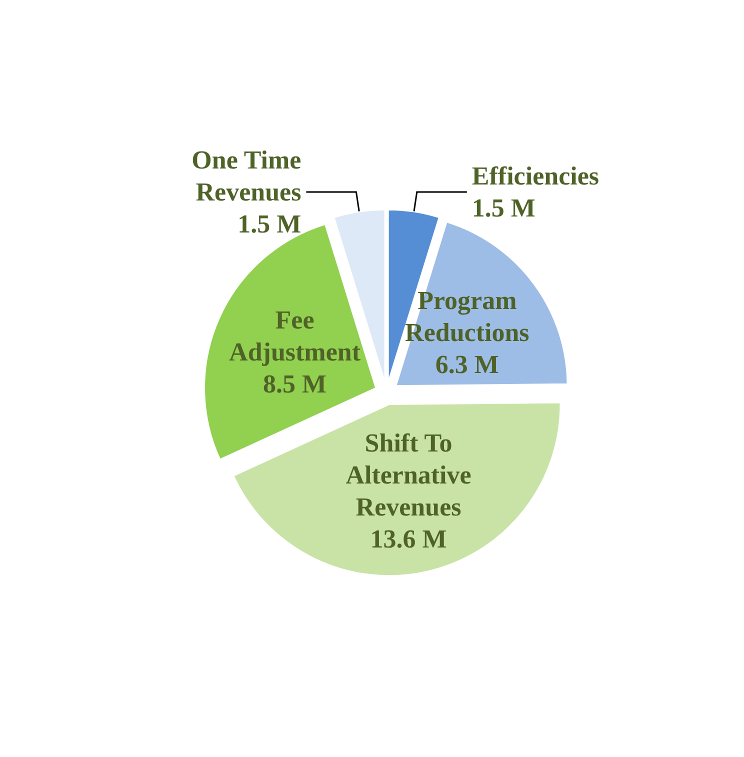 The width and height of the screenshot is (744, 757). What do you see at coordinates (535, 176) in the screenshot?
I see `slice-label: Efficiencies` at bounding box center [535, 176].